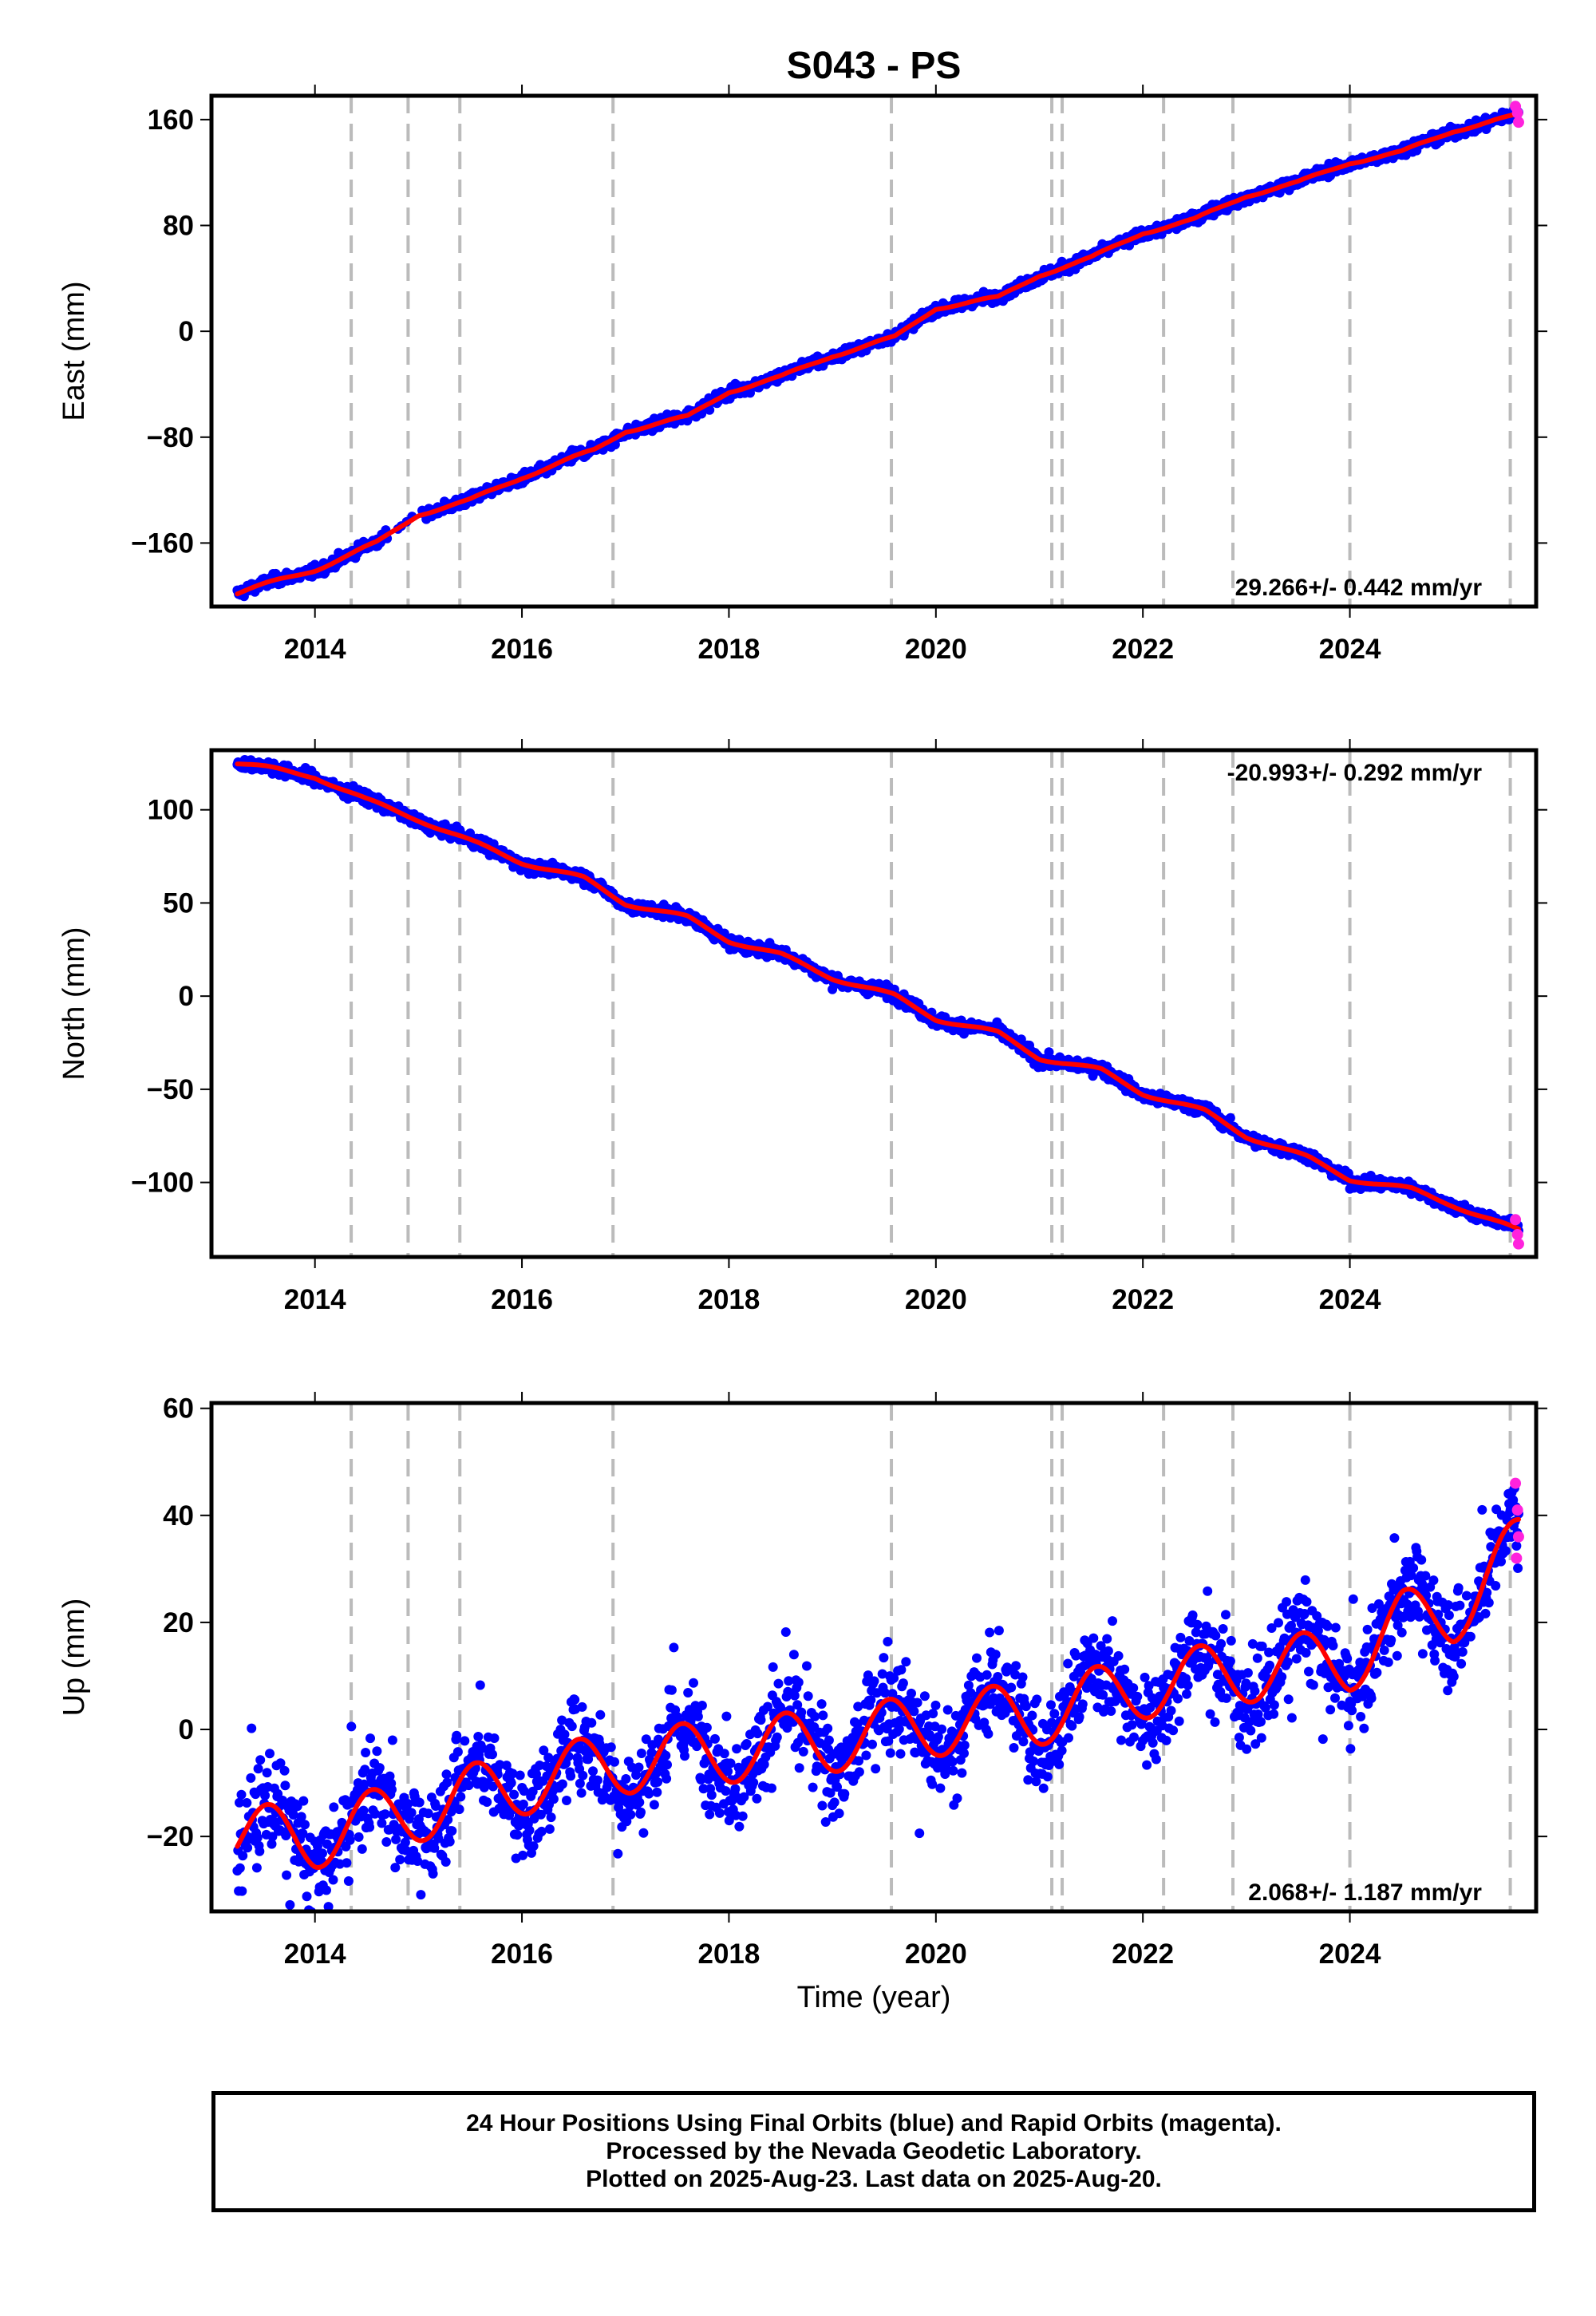 The image size is (1596, 2316). Describe the element at coordinates (170, 1089) in the screenshot. I see `y-tick-label: −50` at that location.